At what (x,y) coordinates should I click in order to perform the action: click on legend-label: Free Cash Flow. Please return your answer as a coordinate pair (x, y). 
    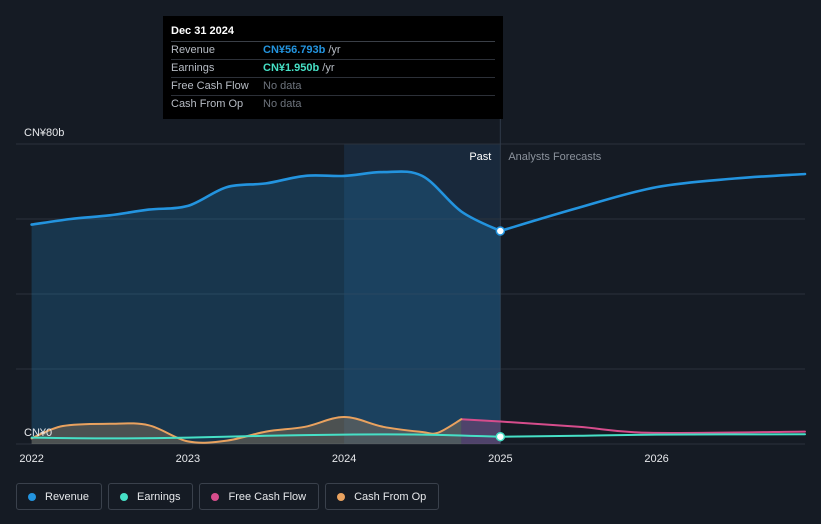
    Looking at the image, I should click on (267, 496).